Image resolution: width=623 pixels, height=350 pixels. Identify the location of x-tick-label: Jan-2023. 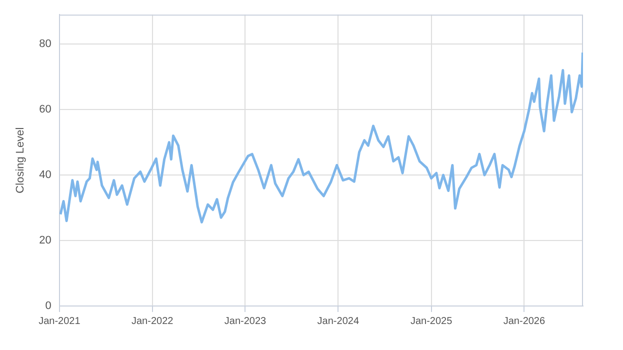
(245, 321).